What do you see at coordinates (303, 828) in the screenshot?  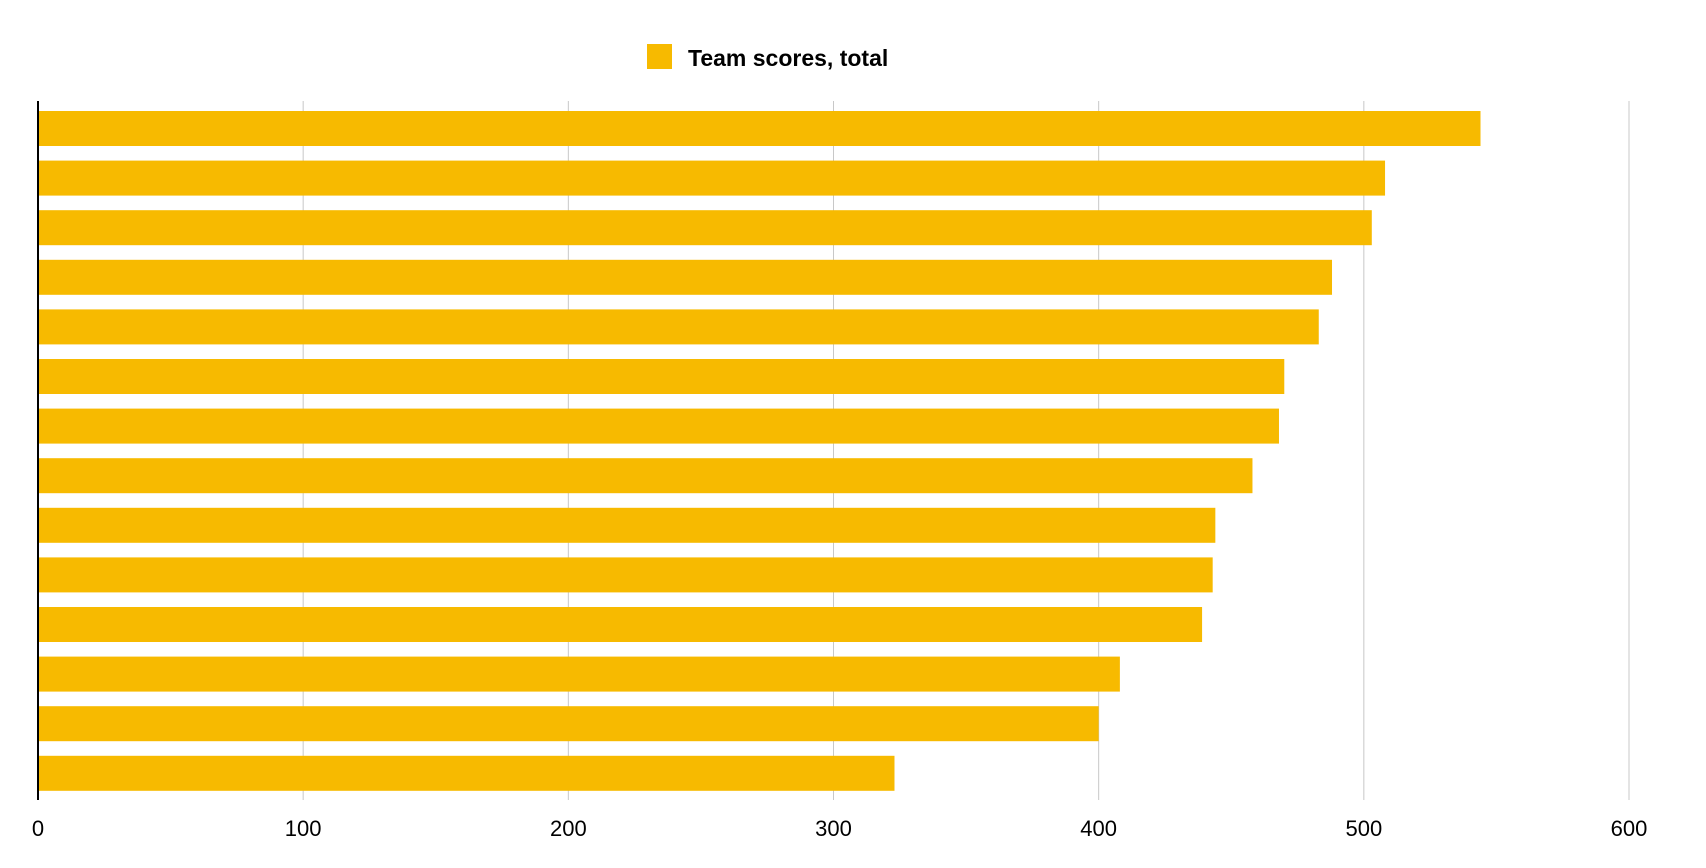 I see `x-tick-label: 100` at bounding box center [303, 828].